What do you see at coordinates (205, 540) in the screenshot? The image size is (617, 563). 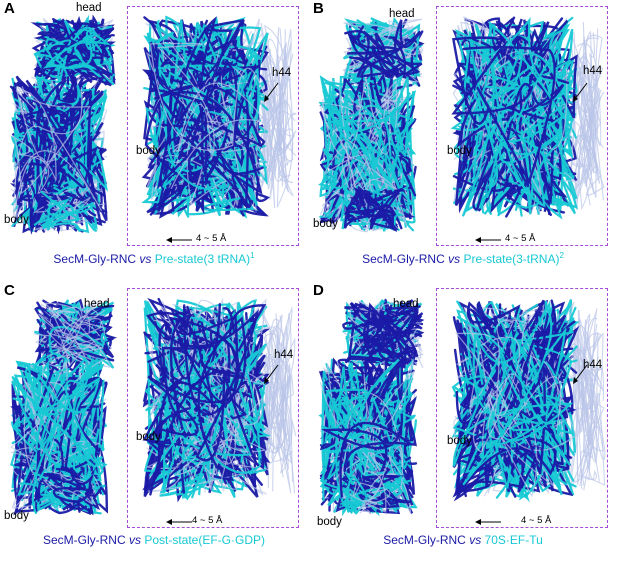 I see `compared-name: Post-state(EF-G·GDP)` at bounding box center [205, 540].